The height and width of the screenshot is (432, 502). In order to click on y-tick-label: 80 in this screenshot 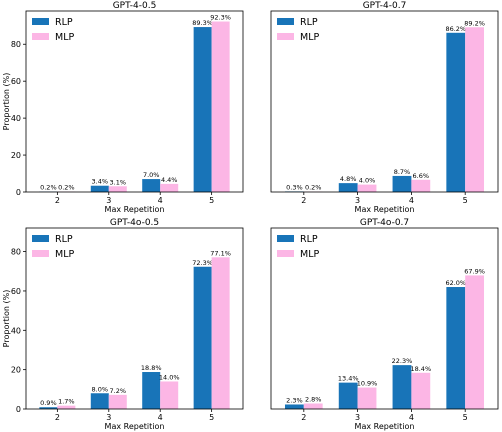, I will do `click(16, 252)`.